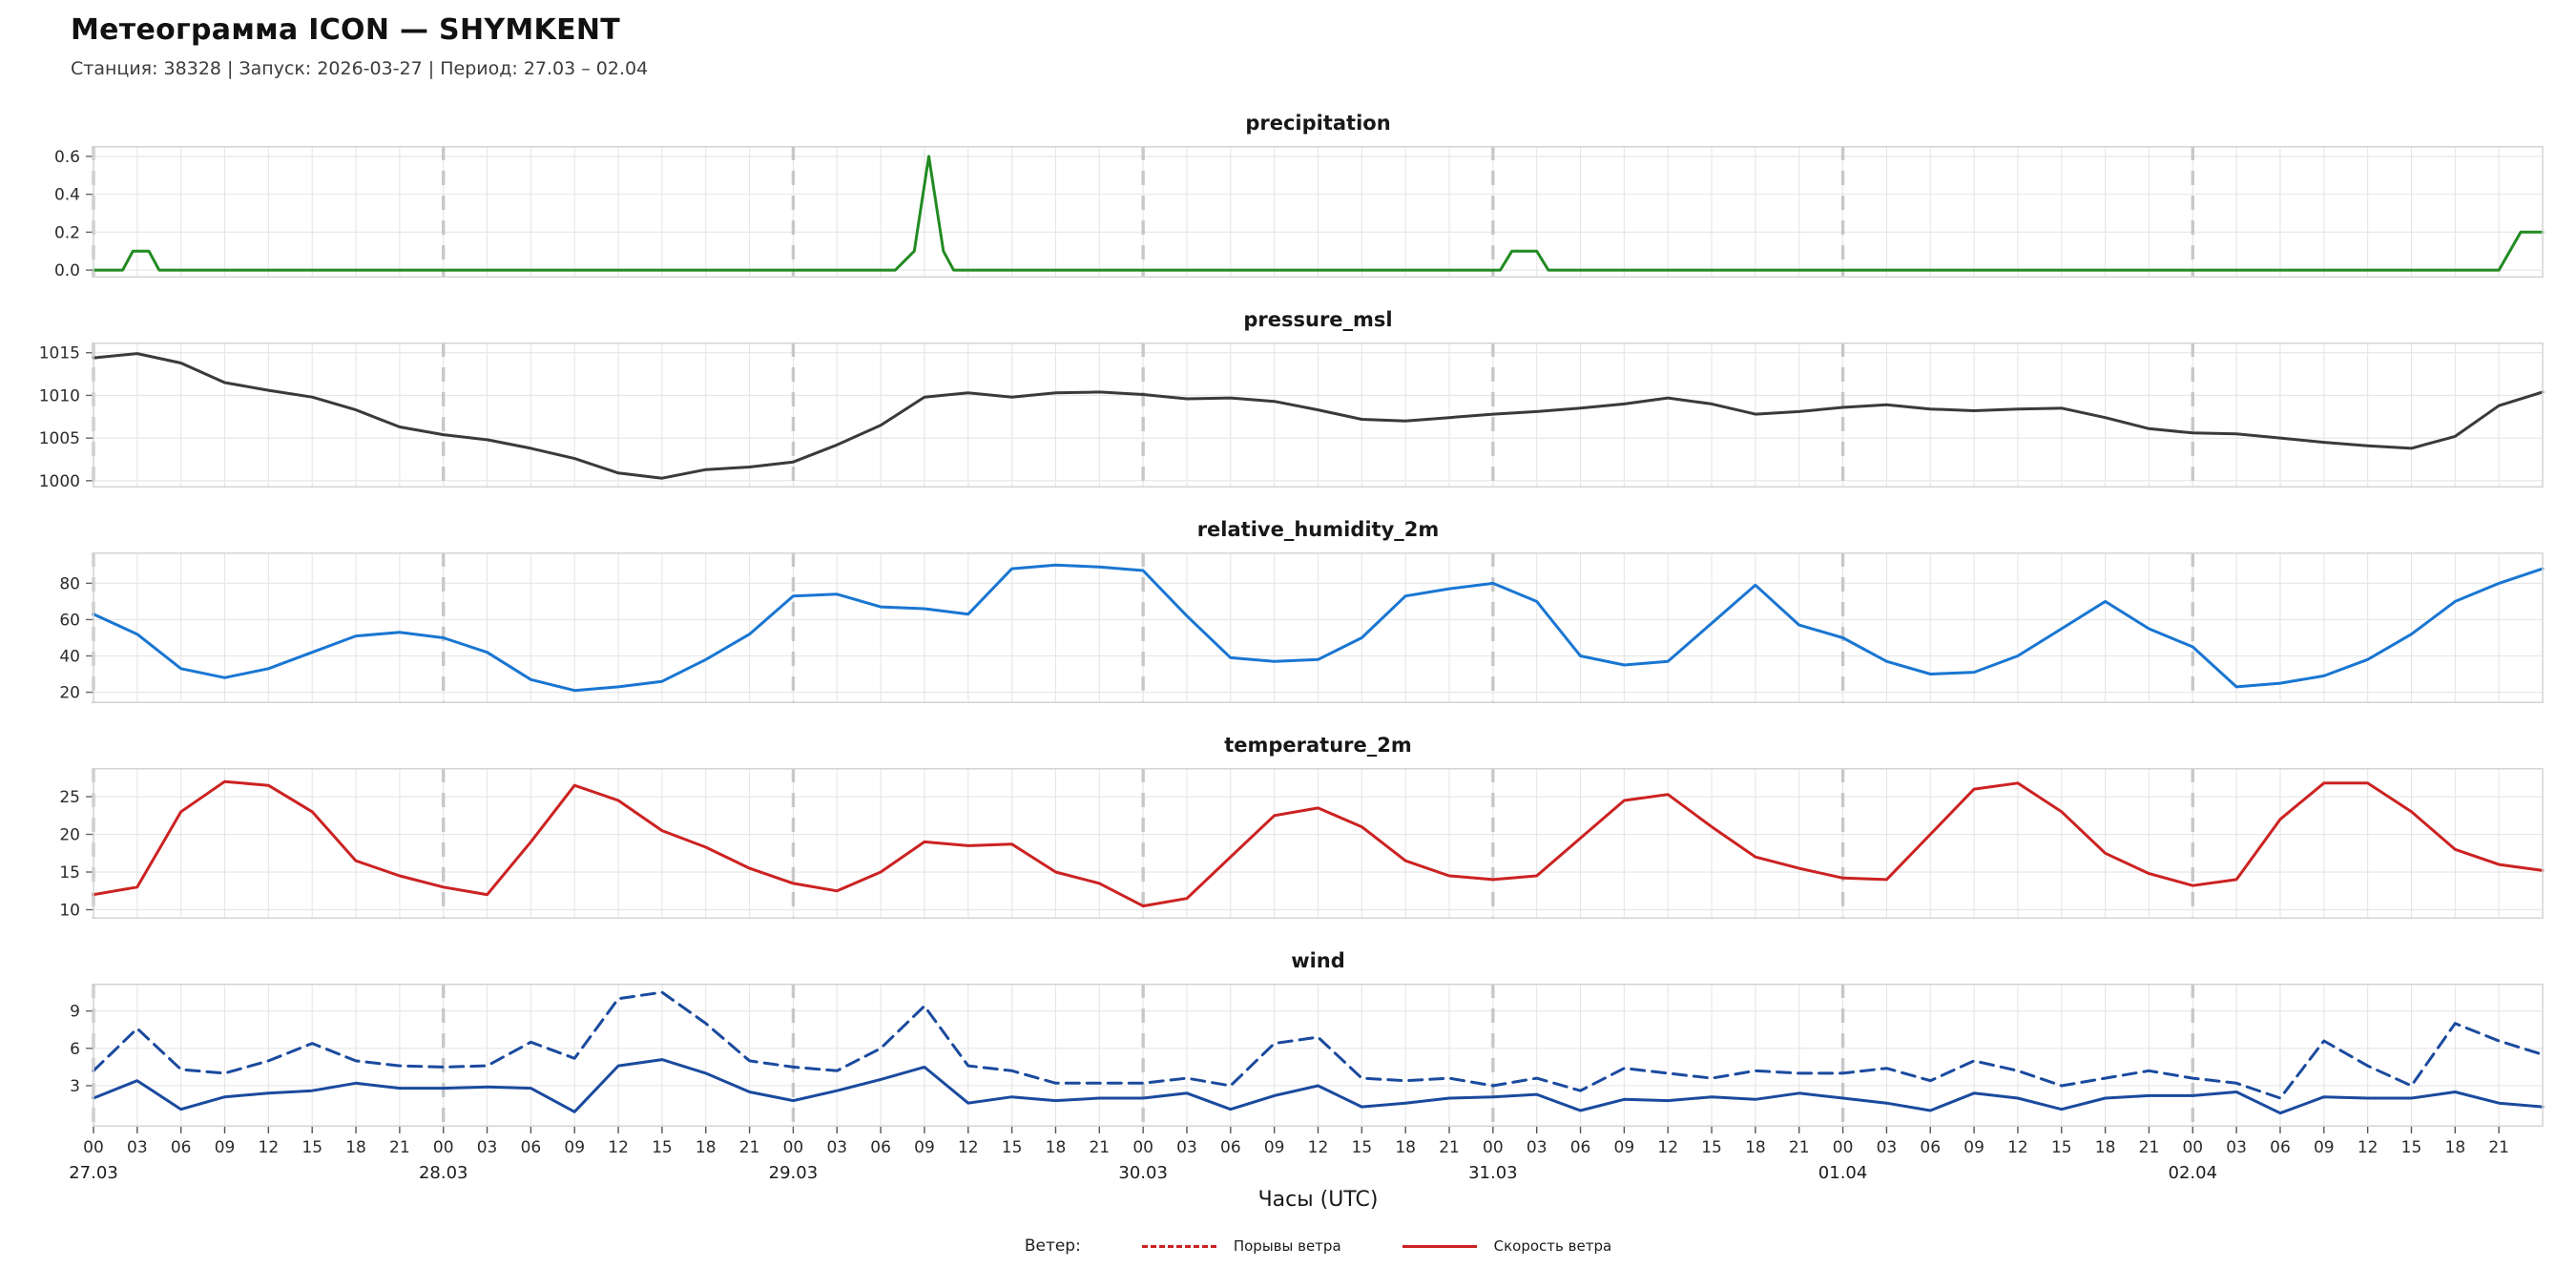 The width and height of the screenshot is (2576, 1288). I want to click on chart-title-temperature: temperature_2m, so click(1318, 745).